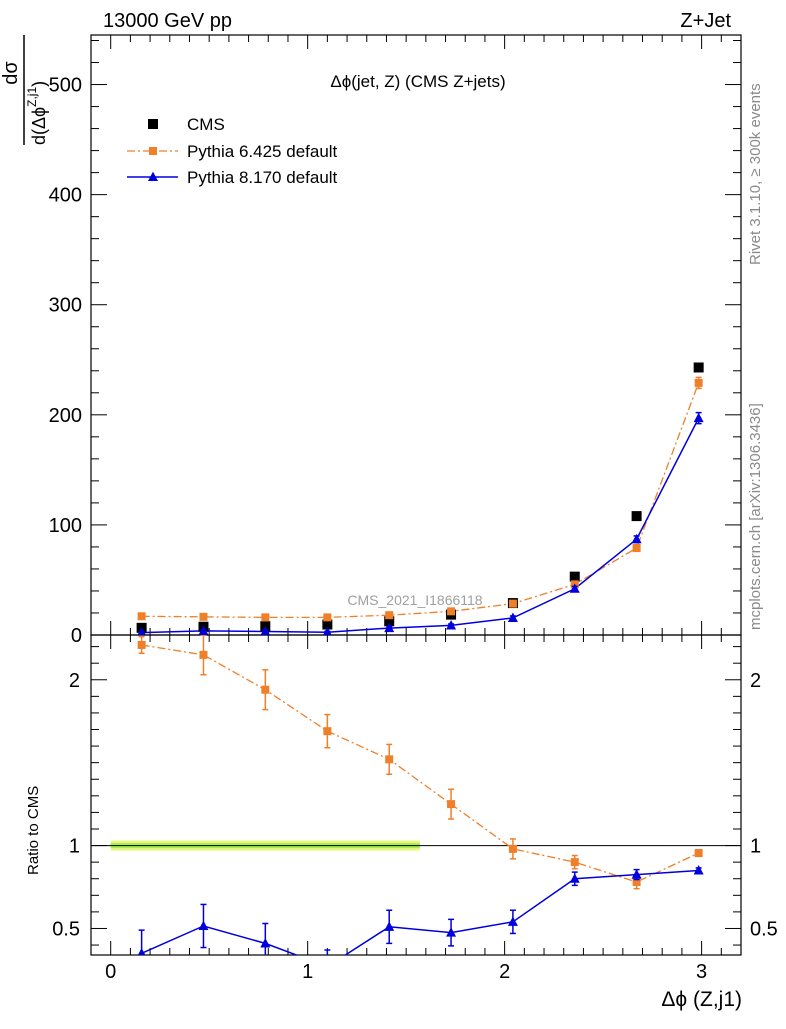  Describe the element at coordinates (701, 999) in the screenshot. I see `xlabel: Δϕ (Z,j1)` at that location.